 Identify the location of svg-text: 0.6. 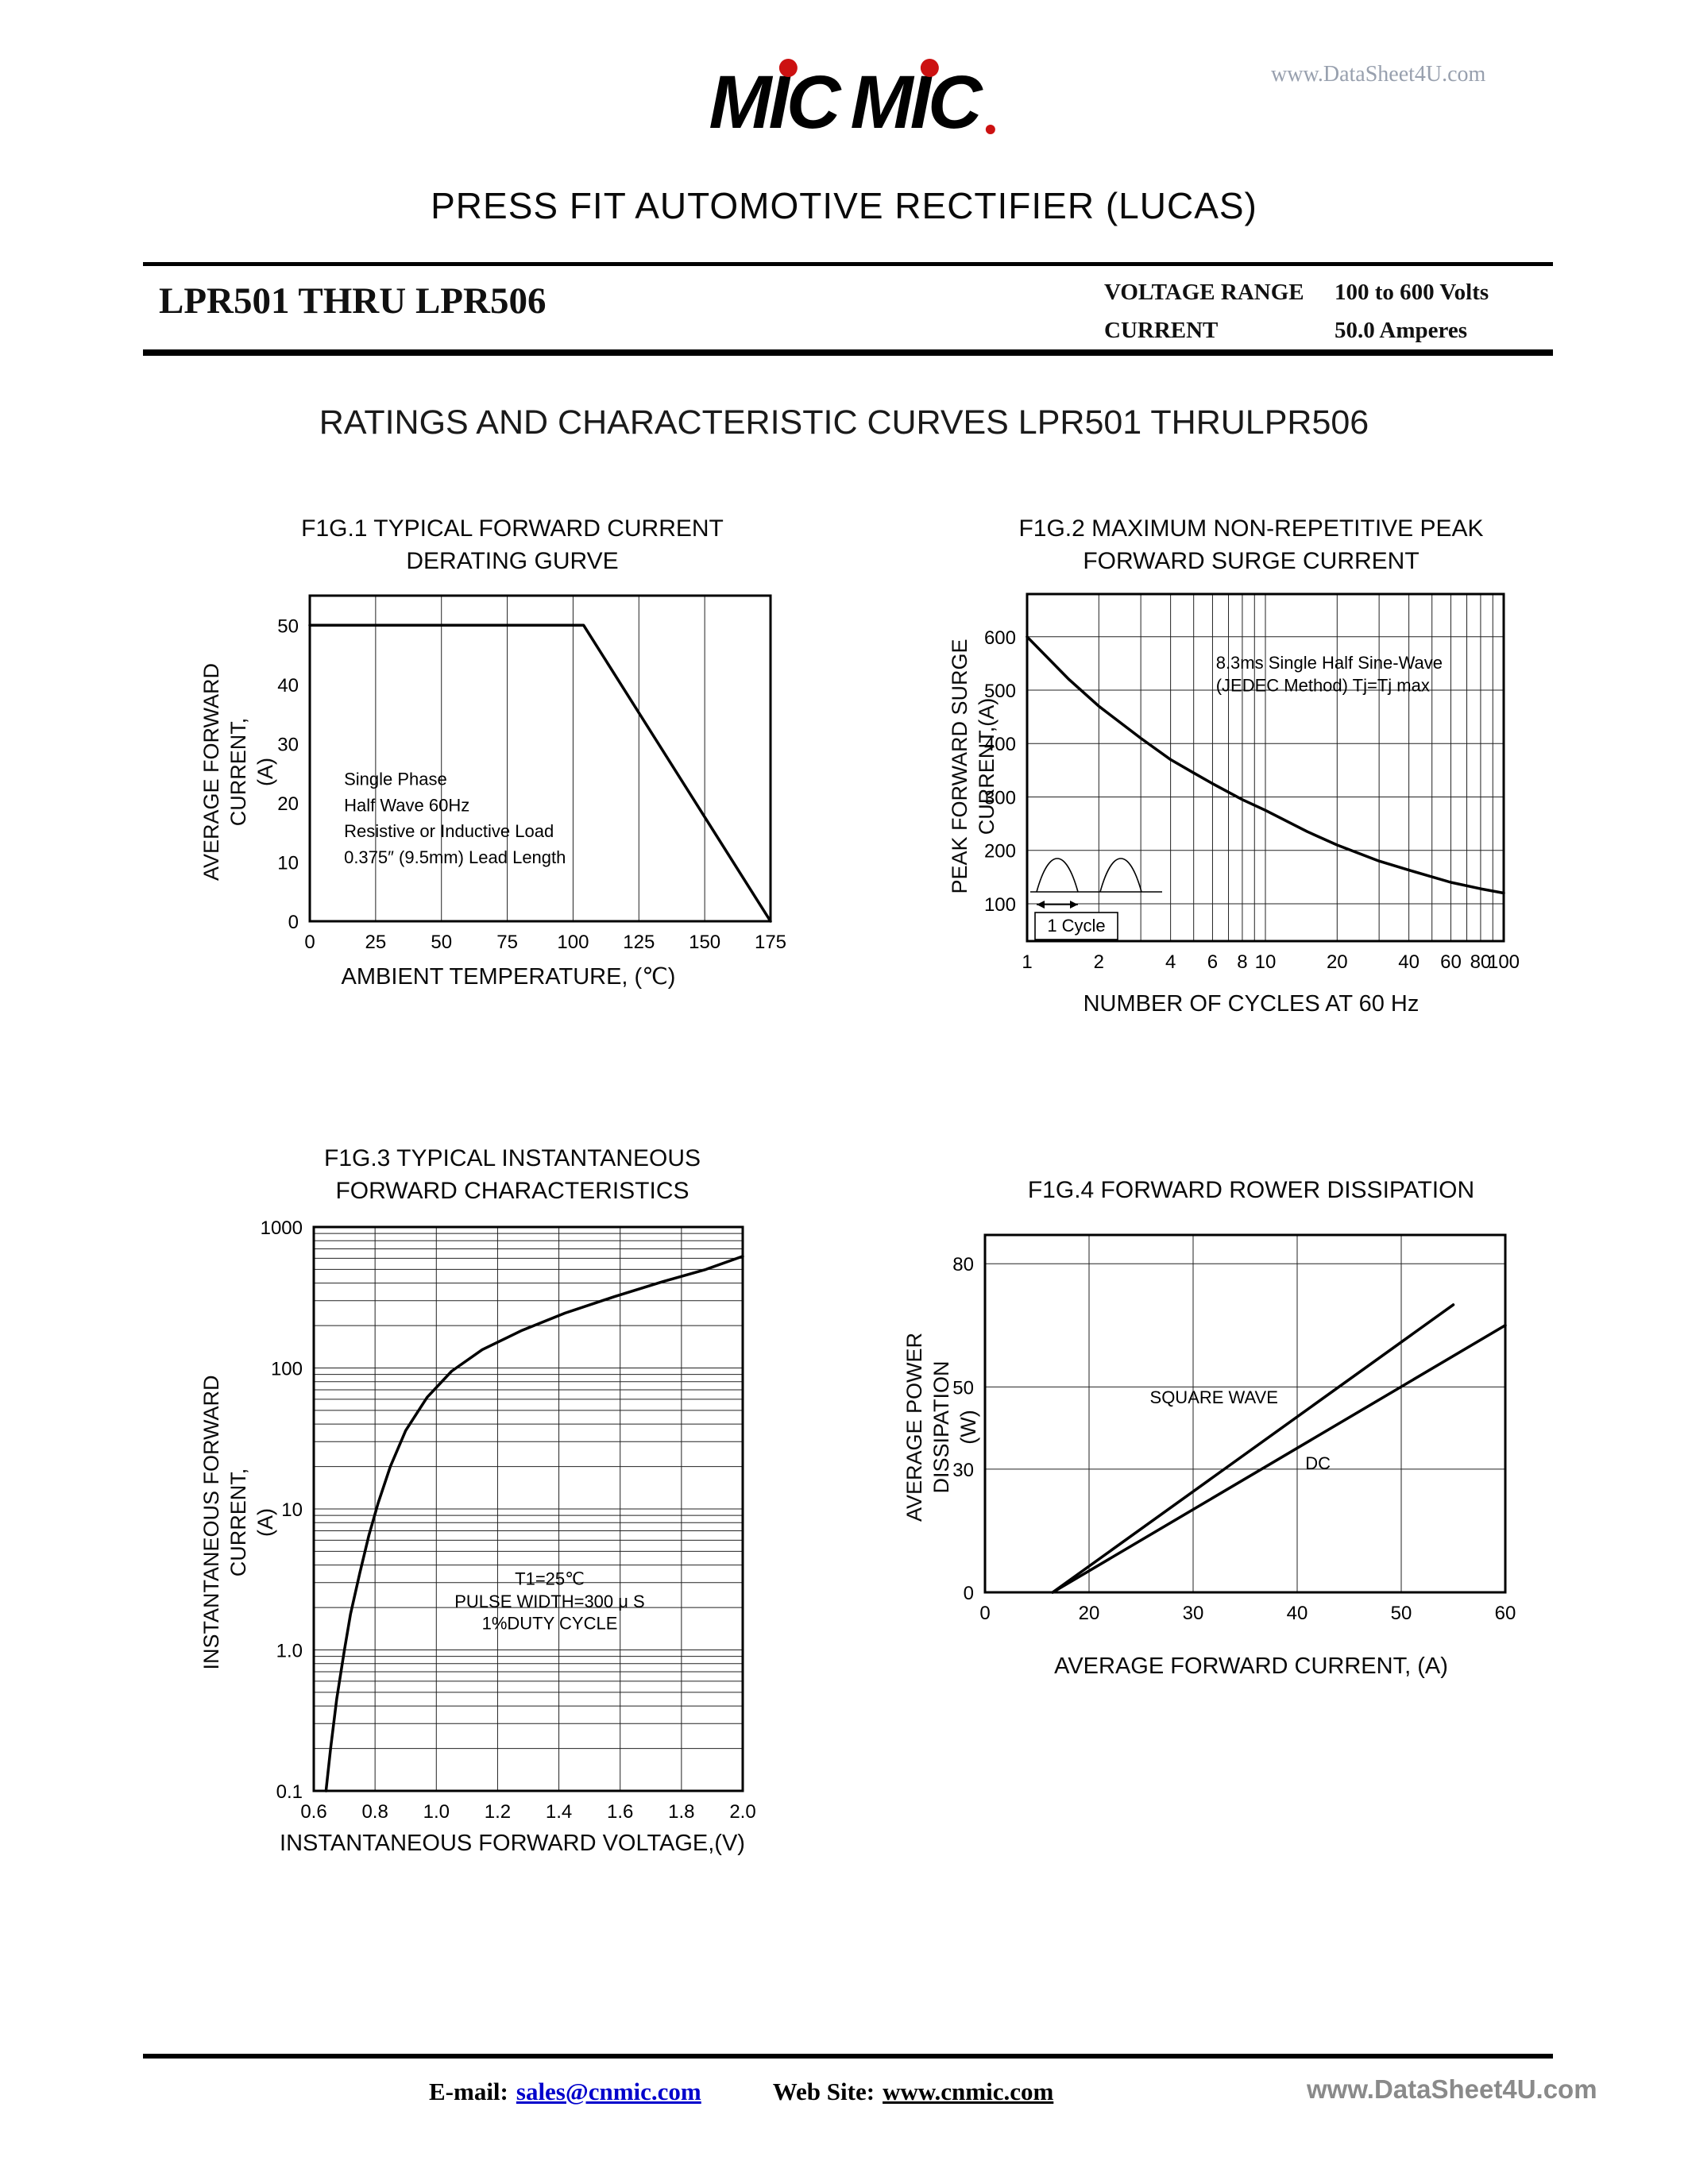
(313, 1812).